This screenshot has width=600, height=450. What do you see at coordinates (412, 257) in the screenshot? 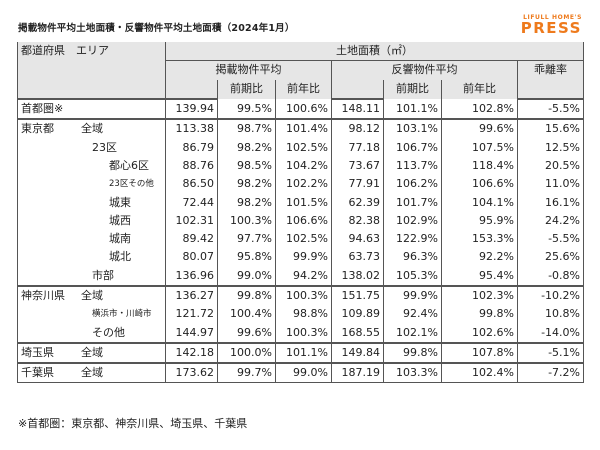
I see `cell-response-mom: 96.3%` at bounding box center [412, 257].